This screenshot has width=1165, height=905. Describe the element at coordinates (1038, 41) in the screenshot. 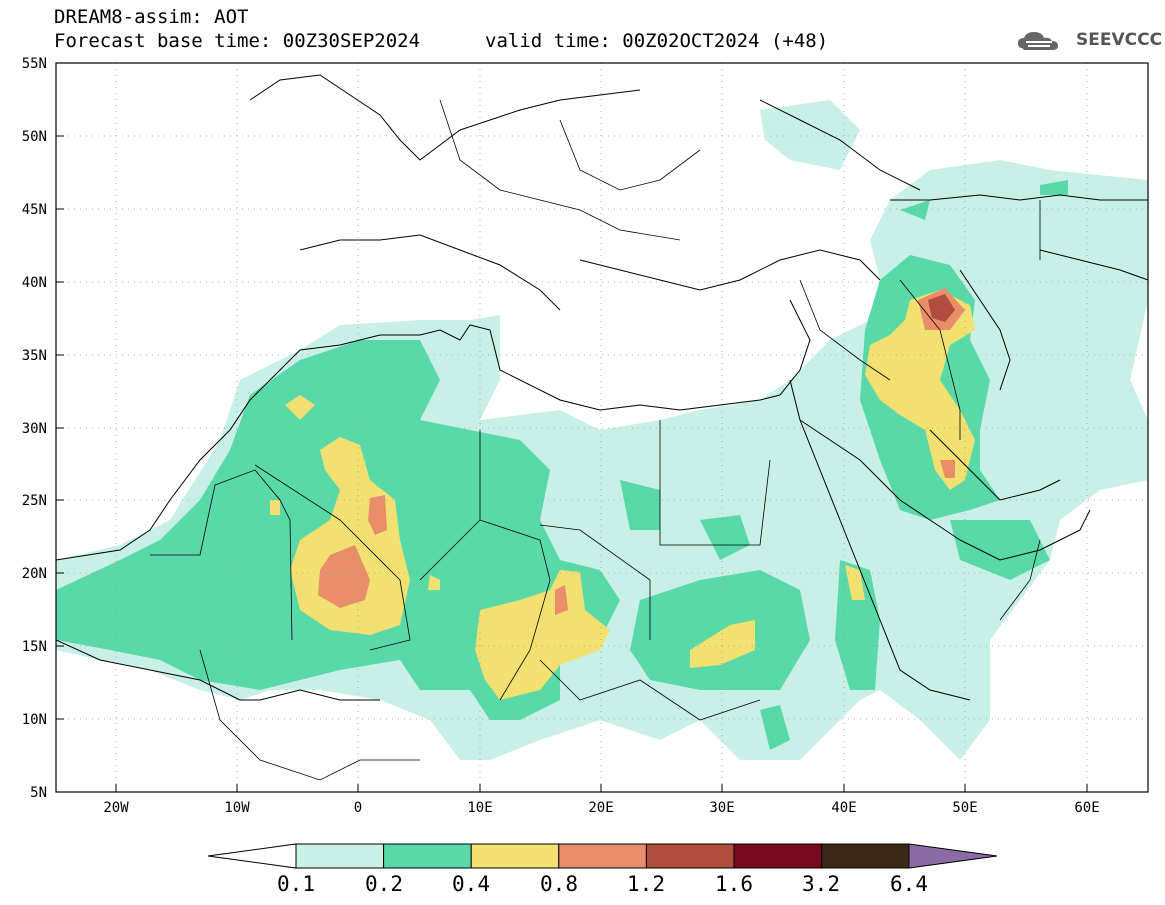

I see `cloud-logo-icon` at that location.